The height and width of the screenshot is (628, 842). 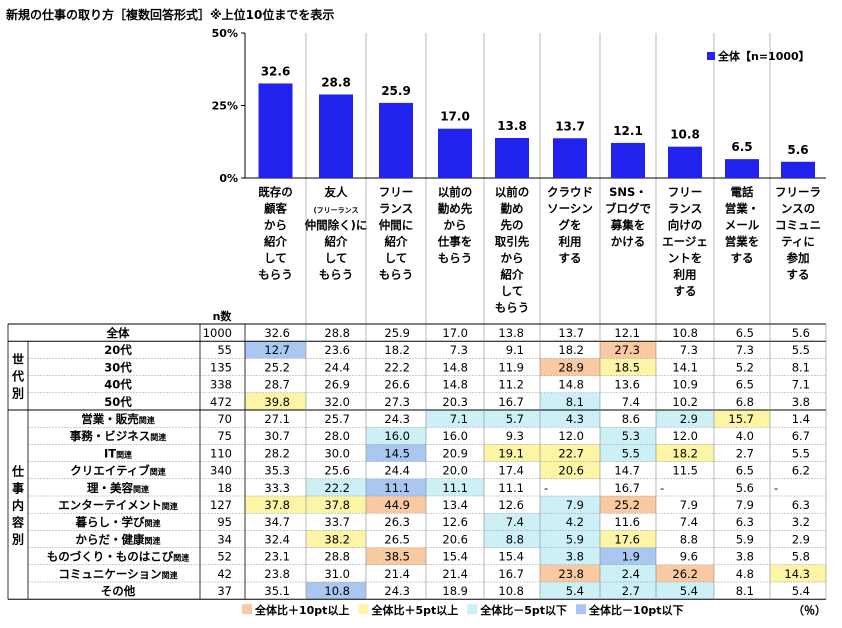 I want to click on column-header-text: 営業を, so click(x=742, y=242).